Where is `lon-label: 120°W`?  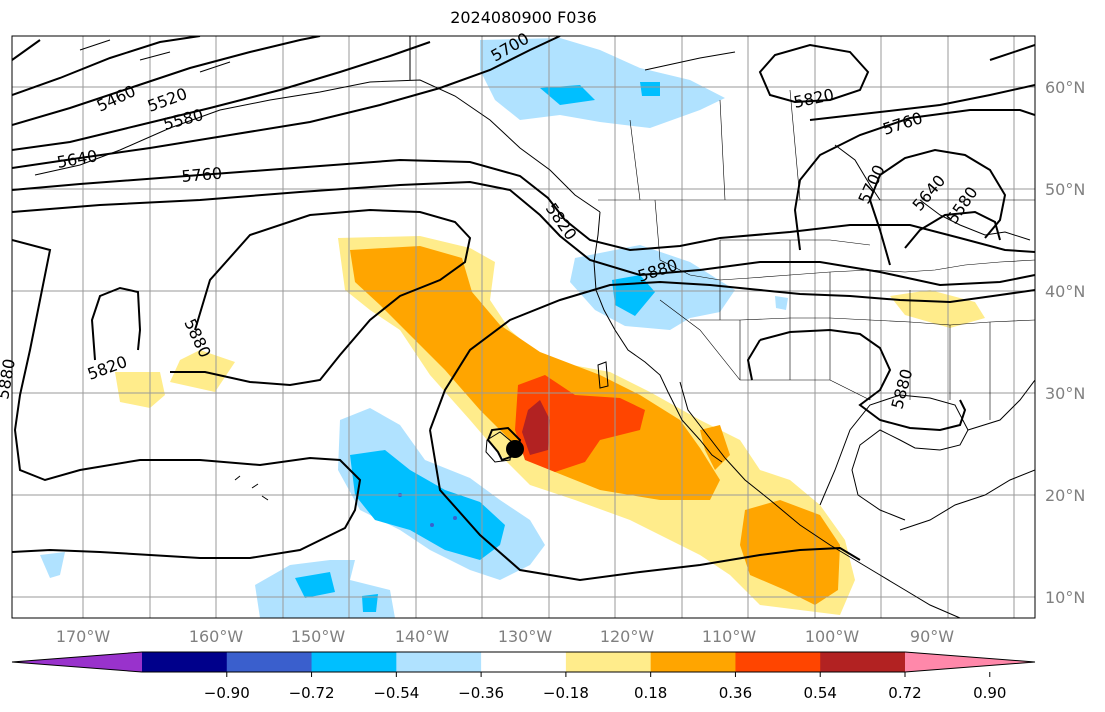
lon-label: 120°W is located at coordinates (627, 636).